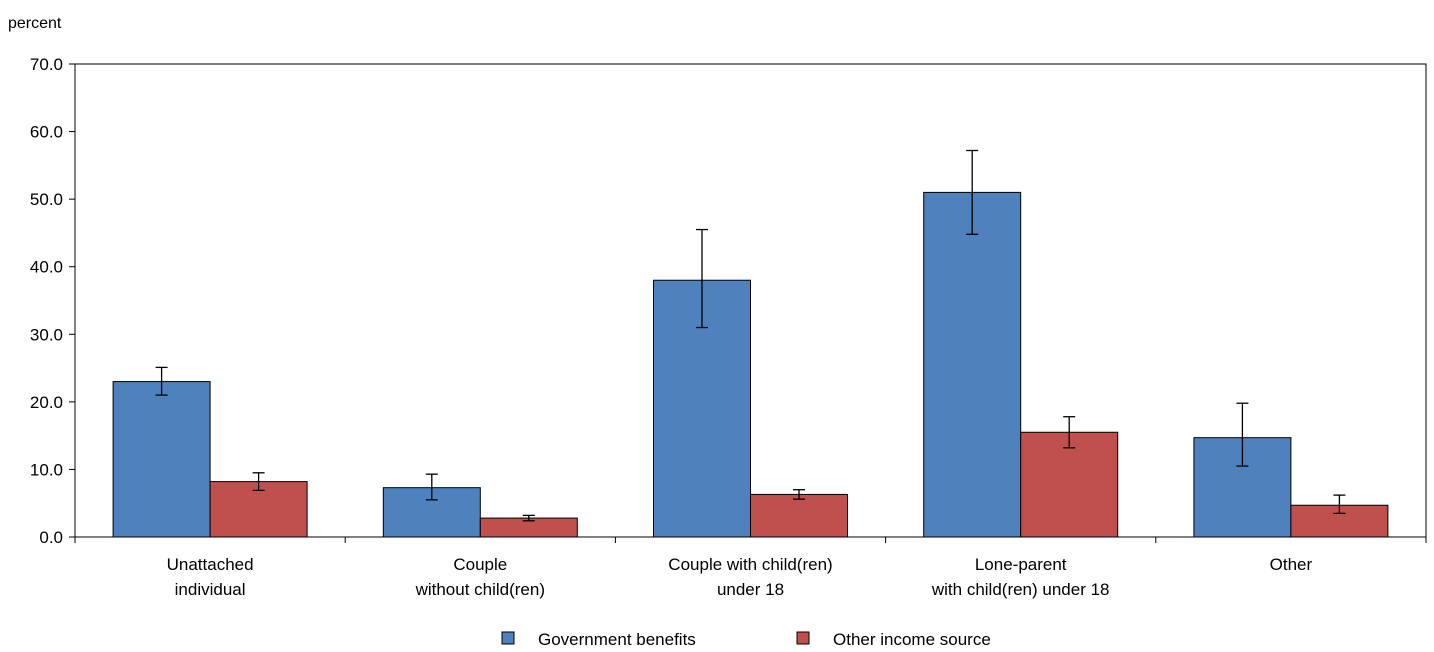 The width and height of the screenshot is (1434, 652). I want to click on y-tick-label: 0.0, so click(51, 537).